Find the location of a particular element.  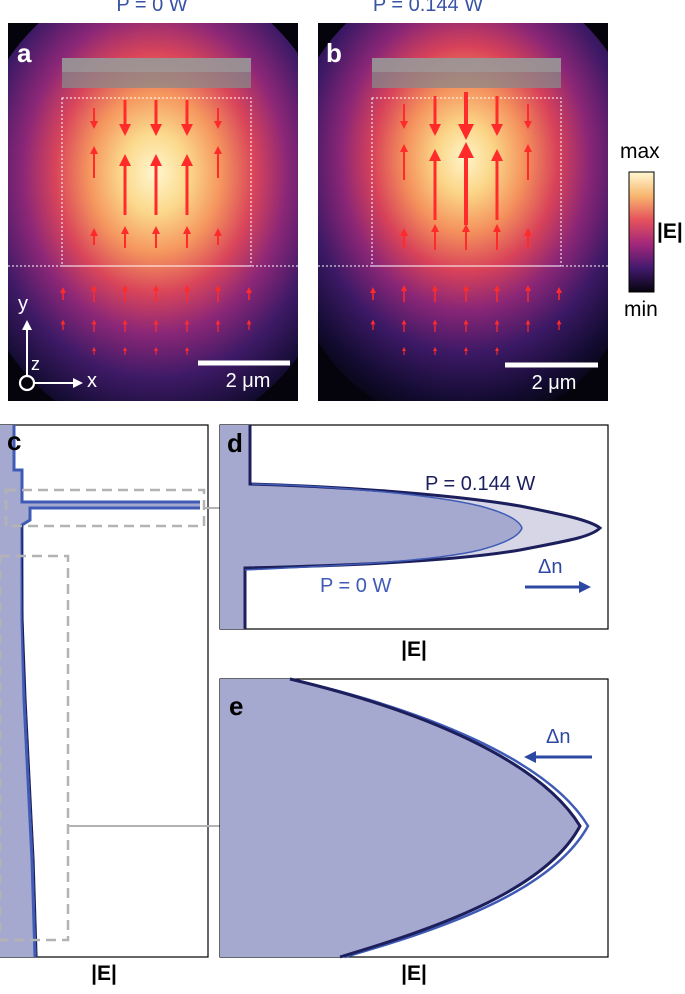

panel-e-letter: e is located at coordinates (236, 706).